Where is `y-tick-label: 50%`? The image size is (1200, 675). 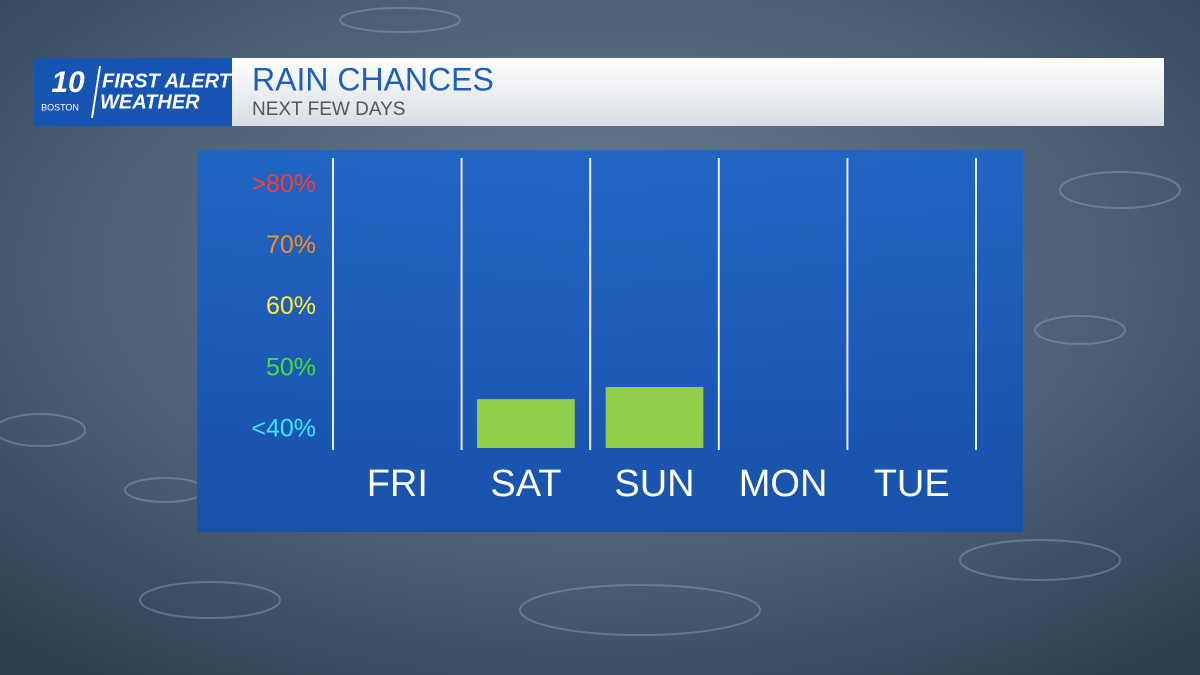 y-tick-label: 50% is located at coordinates (291, 367).